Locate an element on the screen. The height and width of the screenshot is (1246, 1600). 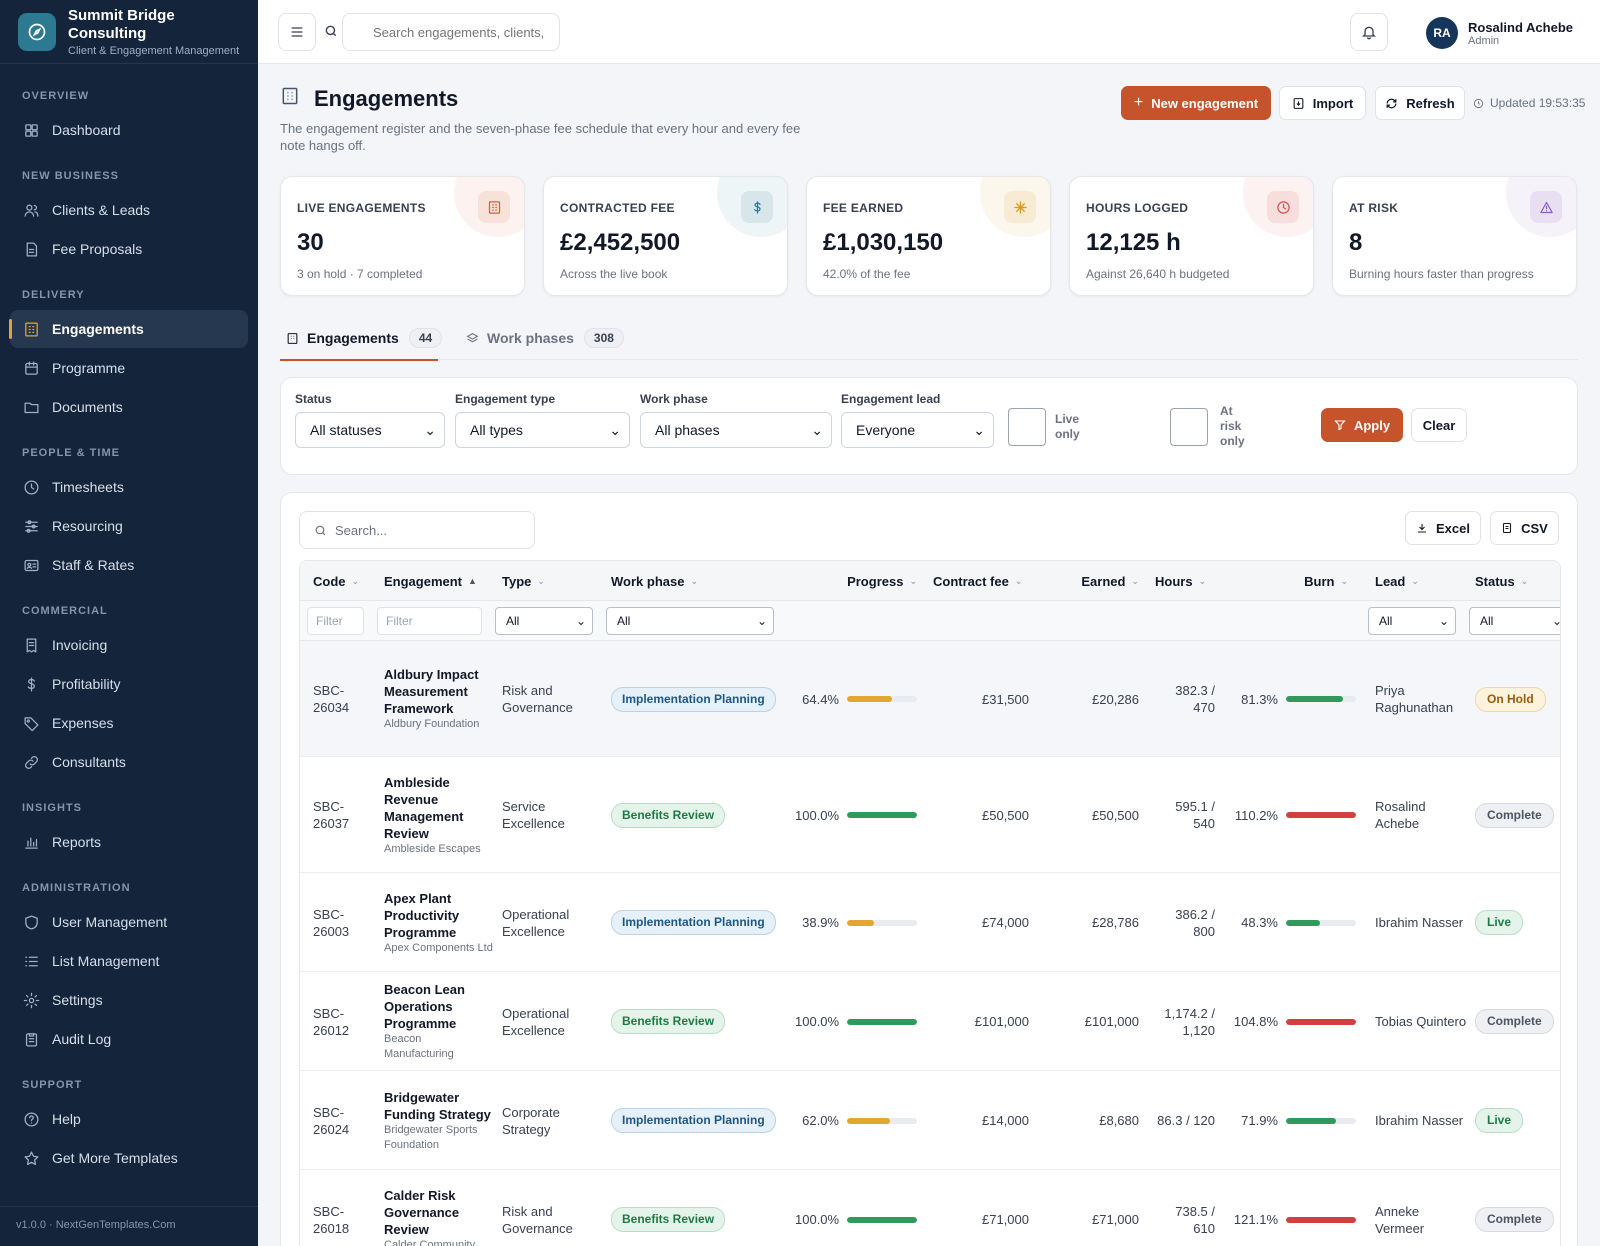
phase-filter-select: All ⌄ is located at coordinates (690, 621).